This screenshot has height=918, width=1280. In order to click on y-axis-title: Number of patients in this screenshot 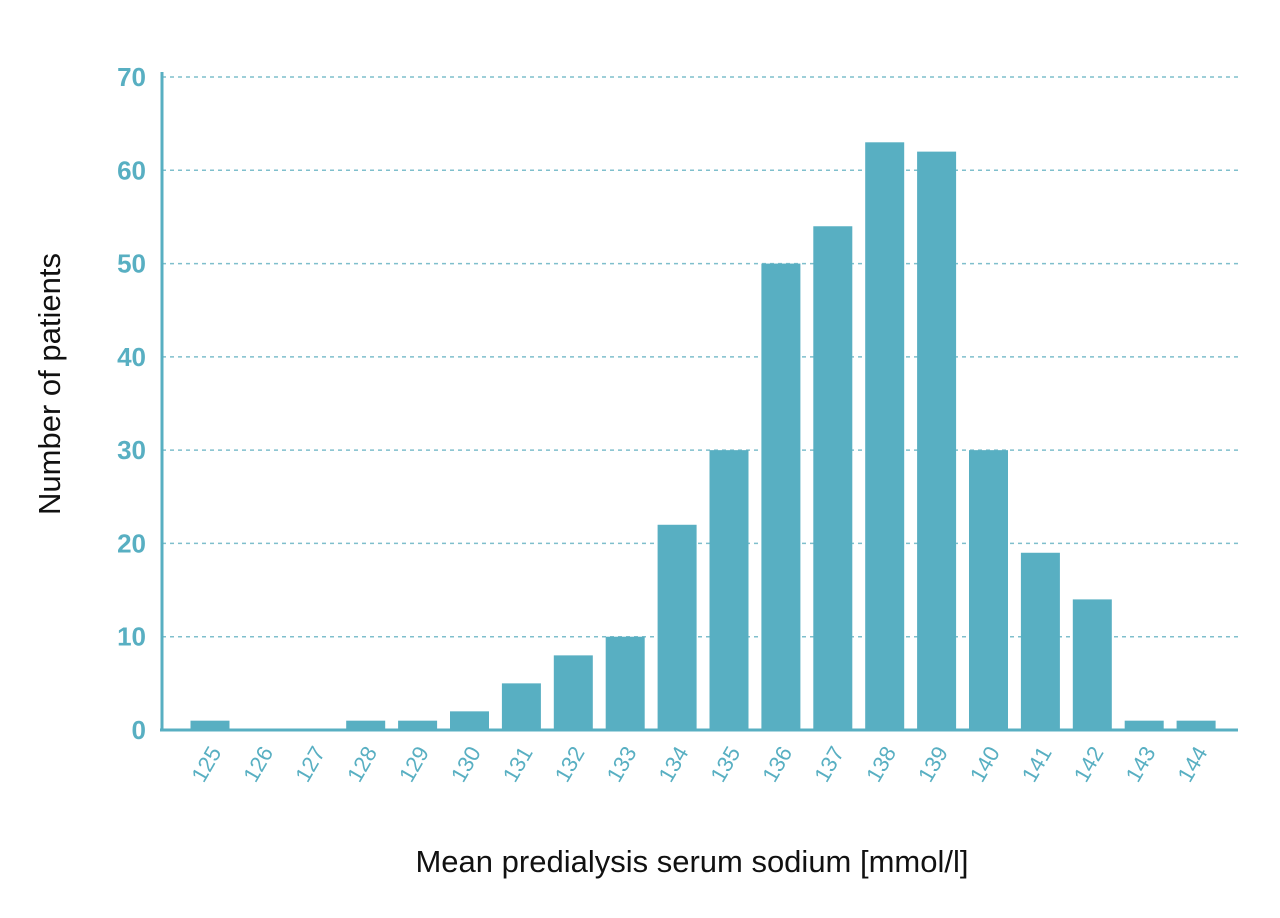, I will do `click(49, 384)`.